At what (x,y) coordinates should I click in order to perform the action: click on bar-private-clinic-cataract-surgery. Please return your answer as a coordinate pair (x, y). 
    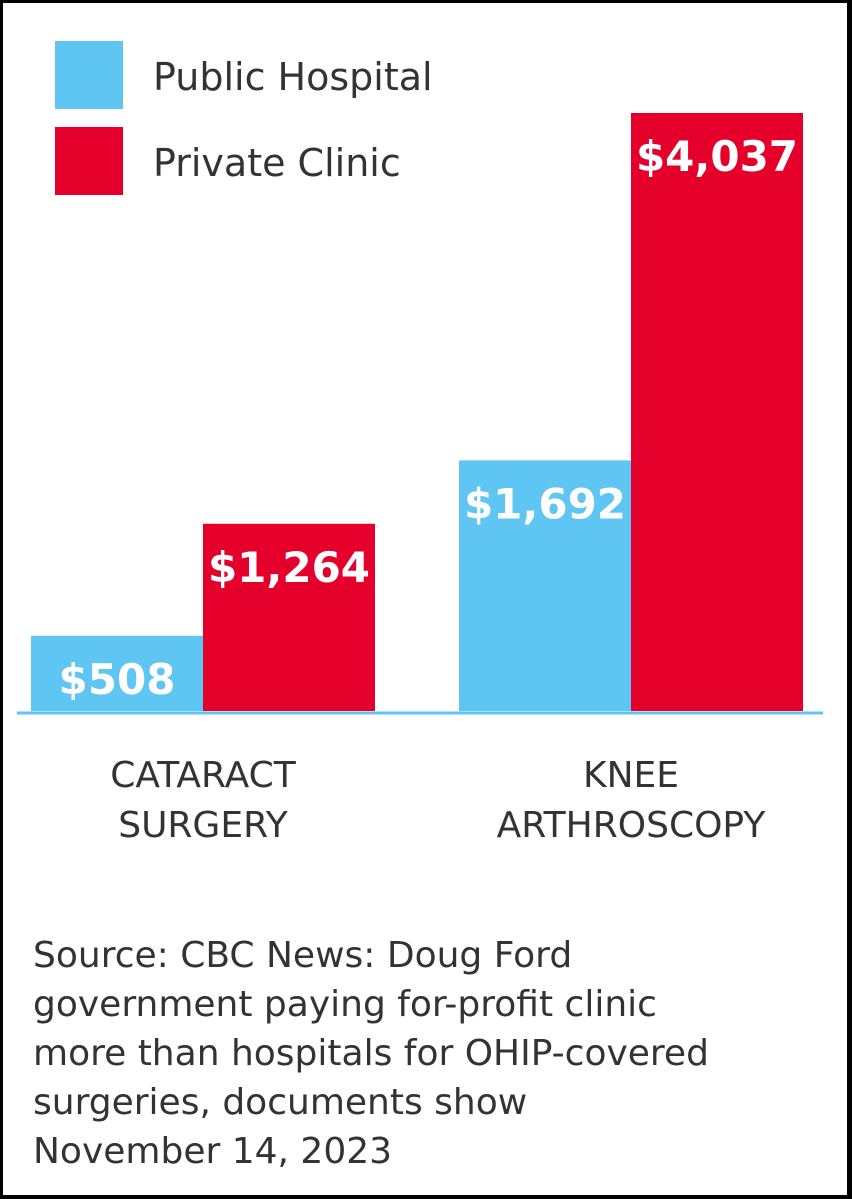
    Looking at the image, I should click on (289, 617).